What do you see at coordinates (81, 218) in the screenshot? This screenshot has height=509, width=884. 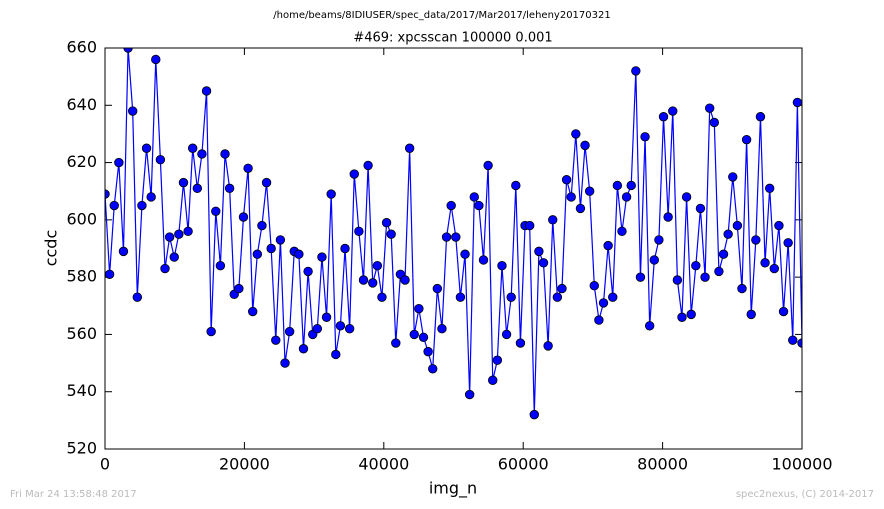 I see `y-tick-label: 600` at bounding box center [81, 218].